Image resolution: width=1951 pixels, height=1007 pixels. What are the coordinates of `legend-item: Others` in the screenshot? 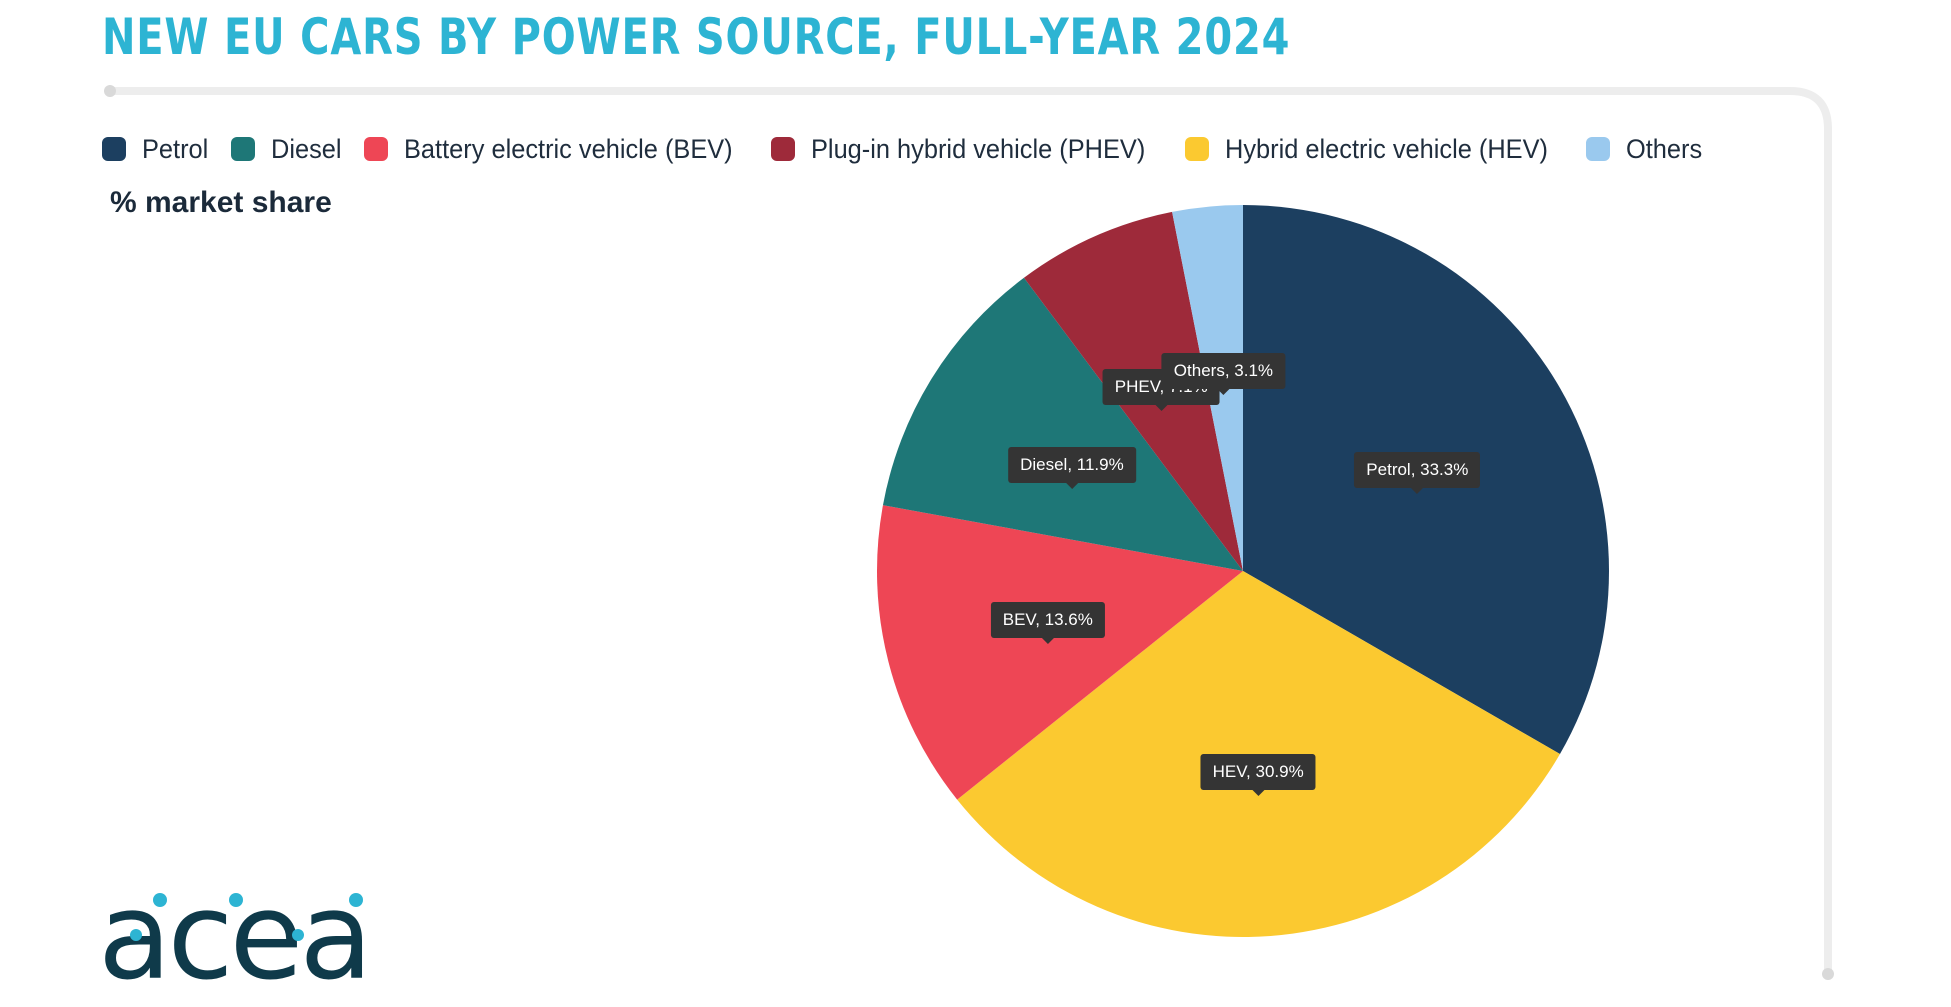 It's located at (1646, 149).